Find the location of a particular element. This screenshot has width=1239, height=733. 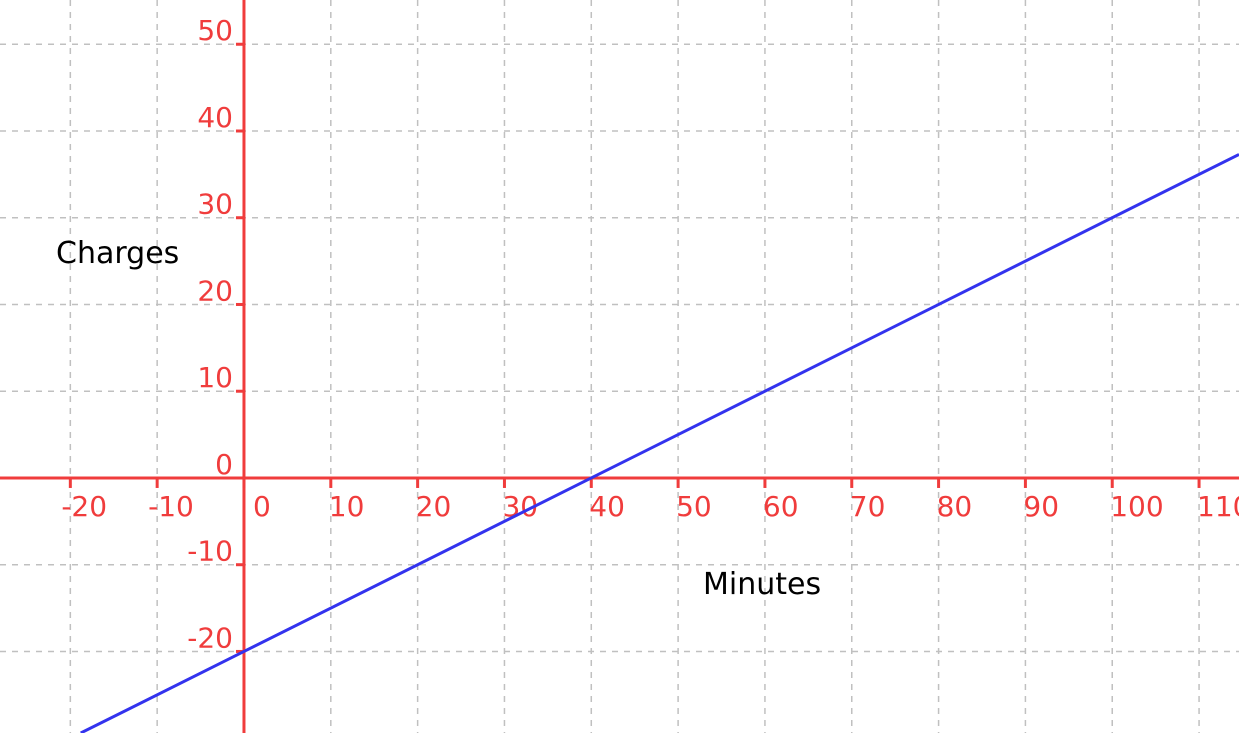

x-tick-label: 60 is located at coordinates (781, 506).